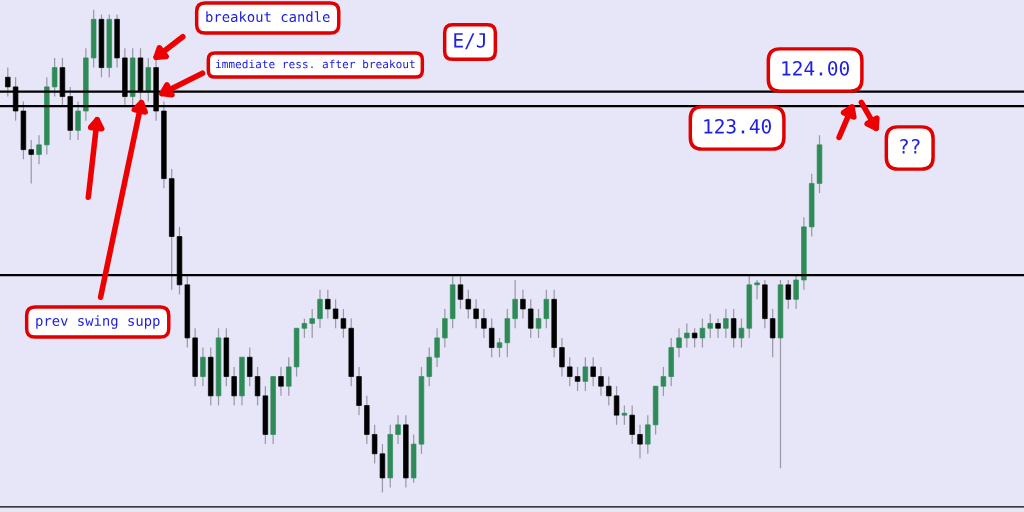  I want to click on text: E/J, so click(469, 41).